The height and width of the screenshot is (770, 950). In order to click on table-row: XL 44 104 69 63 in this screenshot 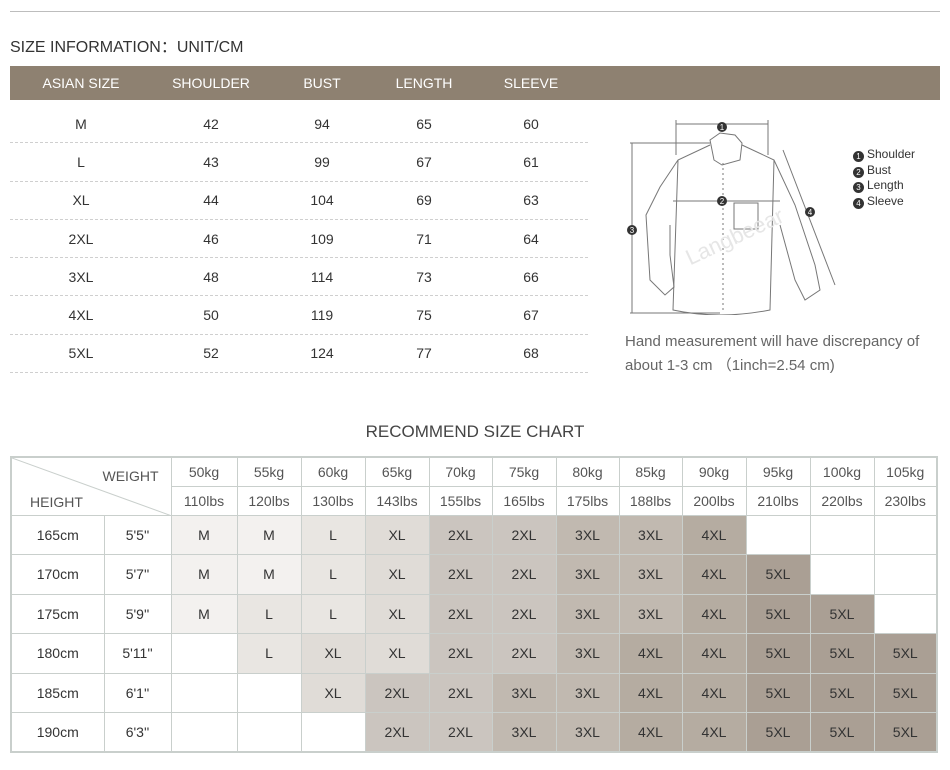, I will do `click(299, 201)`.